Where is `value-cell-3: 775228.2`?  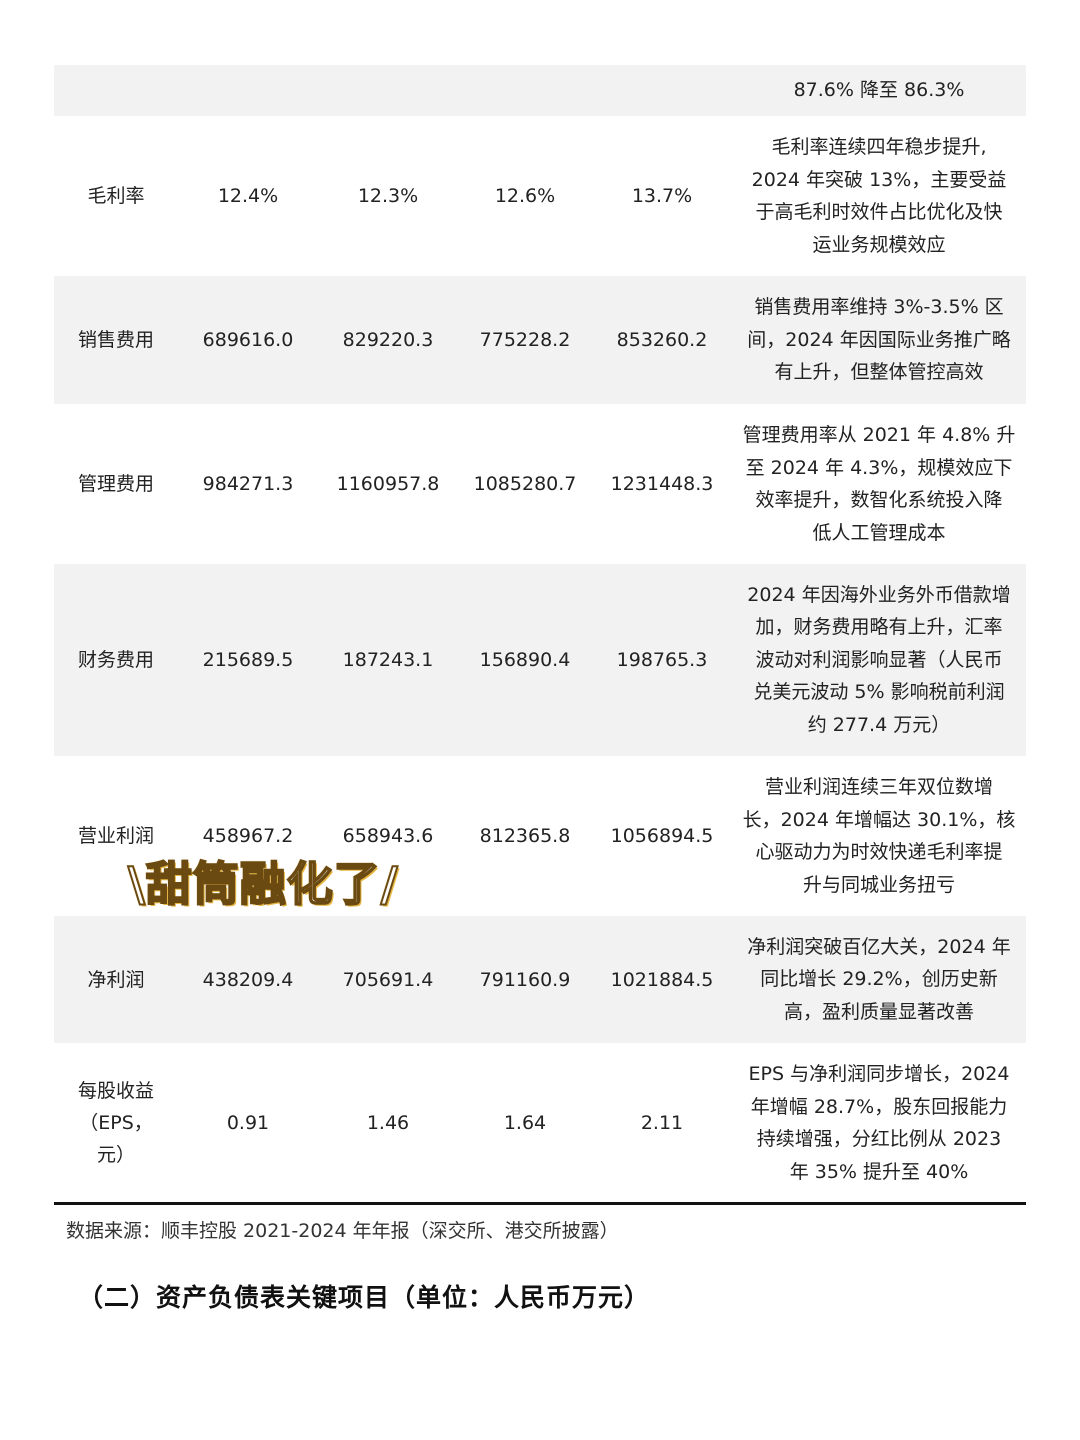 value-cell-3: 775228.2 is located at coordinates (525, 340).